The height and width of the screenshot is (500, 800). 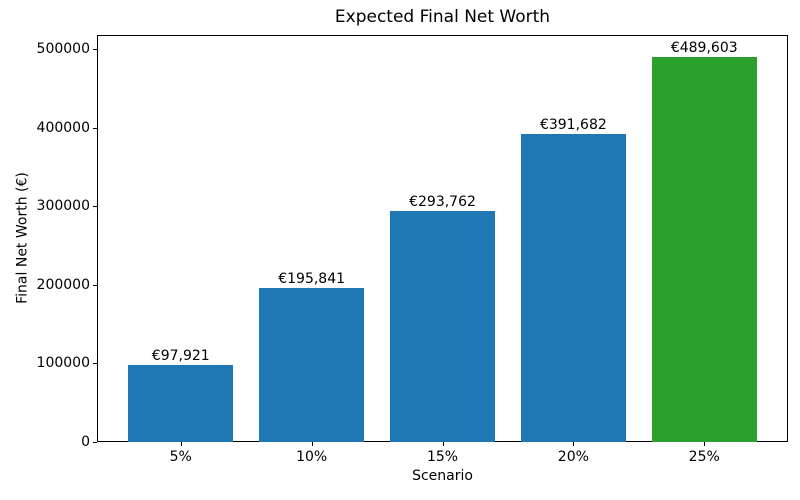 I want to click on bar-10%, so click(x=311, y=365).